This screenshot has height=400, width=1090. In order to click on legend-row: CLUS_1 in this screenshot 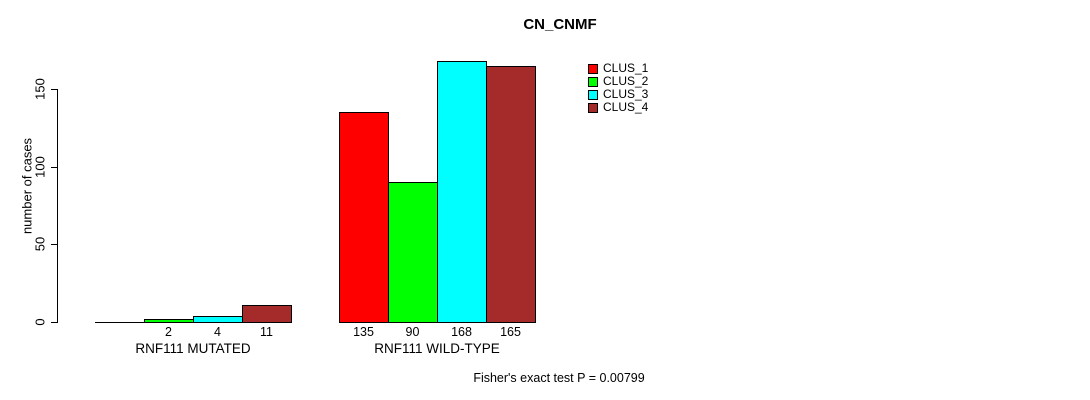, I will do `click(618, 68)`.